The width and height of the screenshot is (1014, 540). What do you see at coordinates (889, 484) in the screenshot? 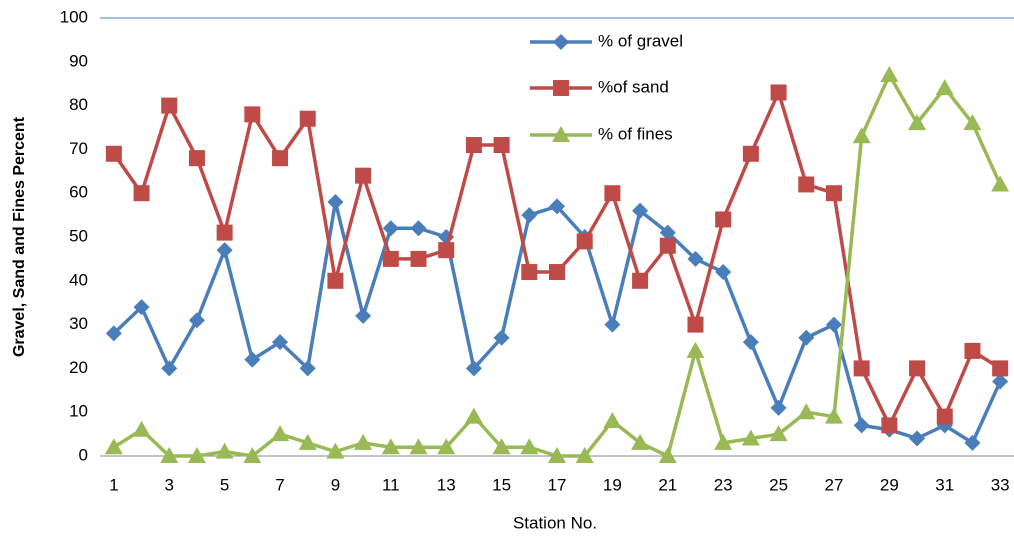
I see `x-tick-label: 29` at bounding box center [889, 484].